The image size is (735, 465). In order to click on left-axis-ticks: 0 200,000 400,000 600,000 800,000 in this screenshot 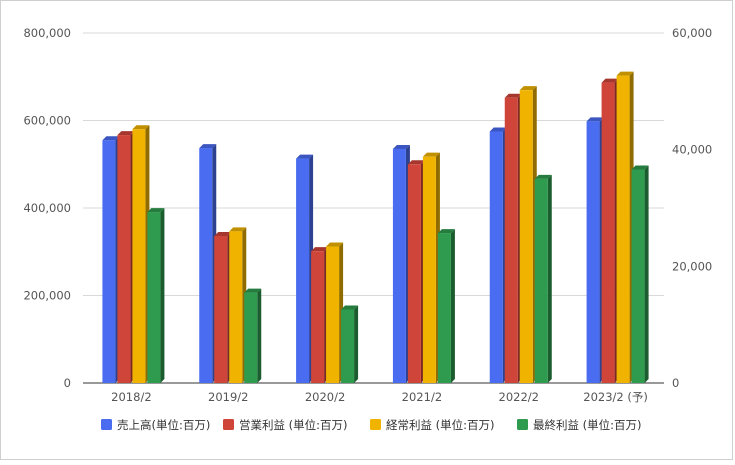, I will do `click(47, 208)`.